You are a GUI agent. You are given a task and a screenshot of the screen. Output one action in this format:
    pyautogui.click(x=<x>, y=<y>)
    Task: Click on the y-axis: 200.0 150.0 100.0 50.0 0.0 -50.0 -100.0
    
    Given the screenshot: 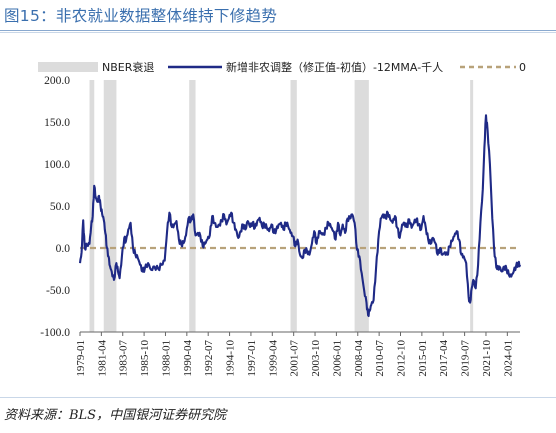 What is the action you would take?
    pyautogui.click(x=55, y=207)
    